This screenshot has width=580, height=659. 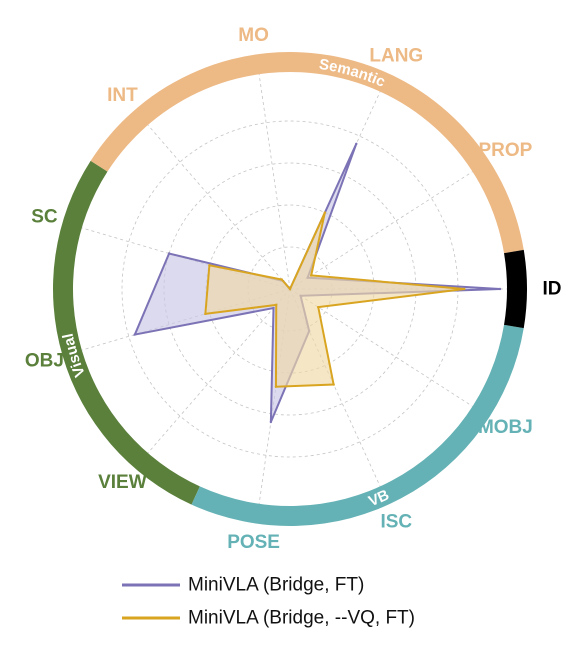 What do you see at coordinates (122, 482) in the screenshot?
I see `axis-label-view: VIEW` at bounding box center [122, 482].